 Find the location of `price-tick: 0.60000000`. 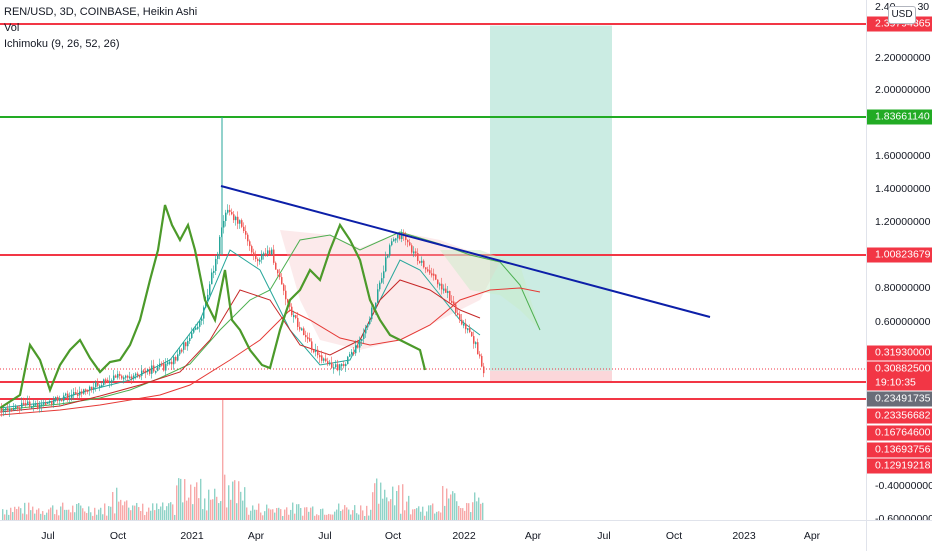

price-tick: 0.60000000 is located at coordinates (903, 322).